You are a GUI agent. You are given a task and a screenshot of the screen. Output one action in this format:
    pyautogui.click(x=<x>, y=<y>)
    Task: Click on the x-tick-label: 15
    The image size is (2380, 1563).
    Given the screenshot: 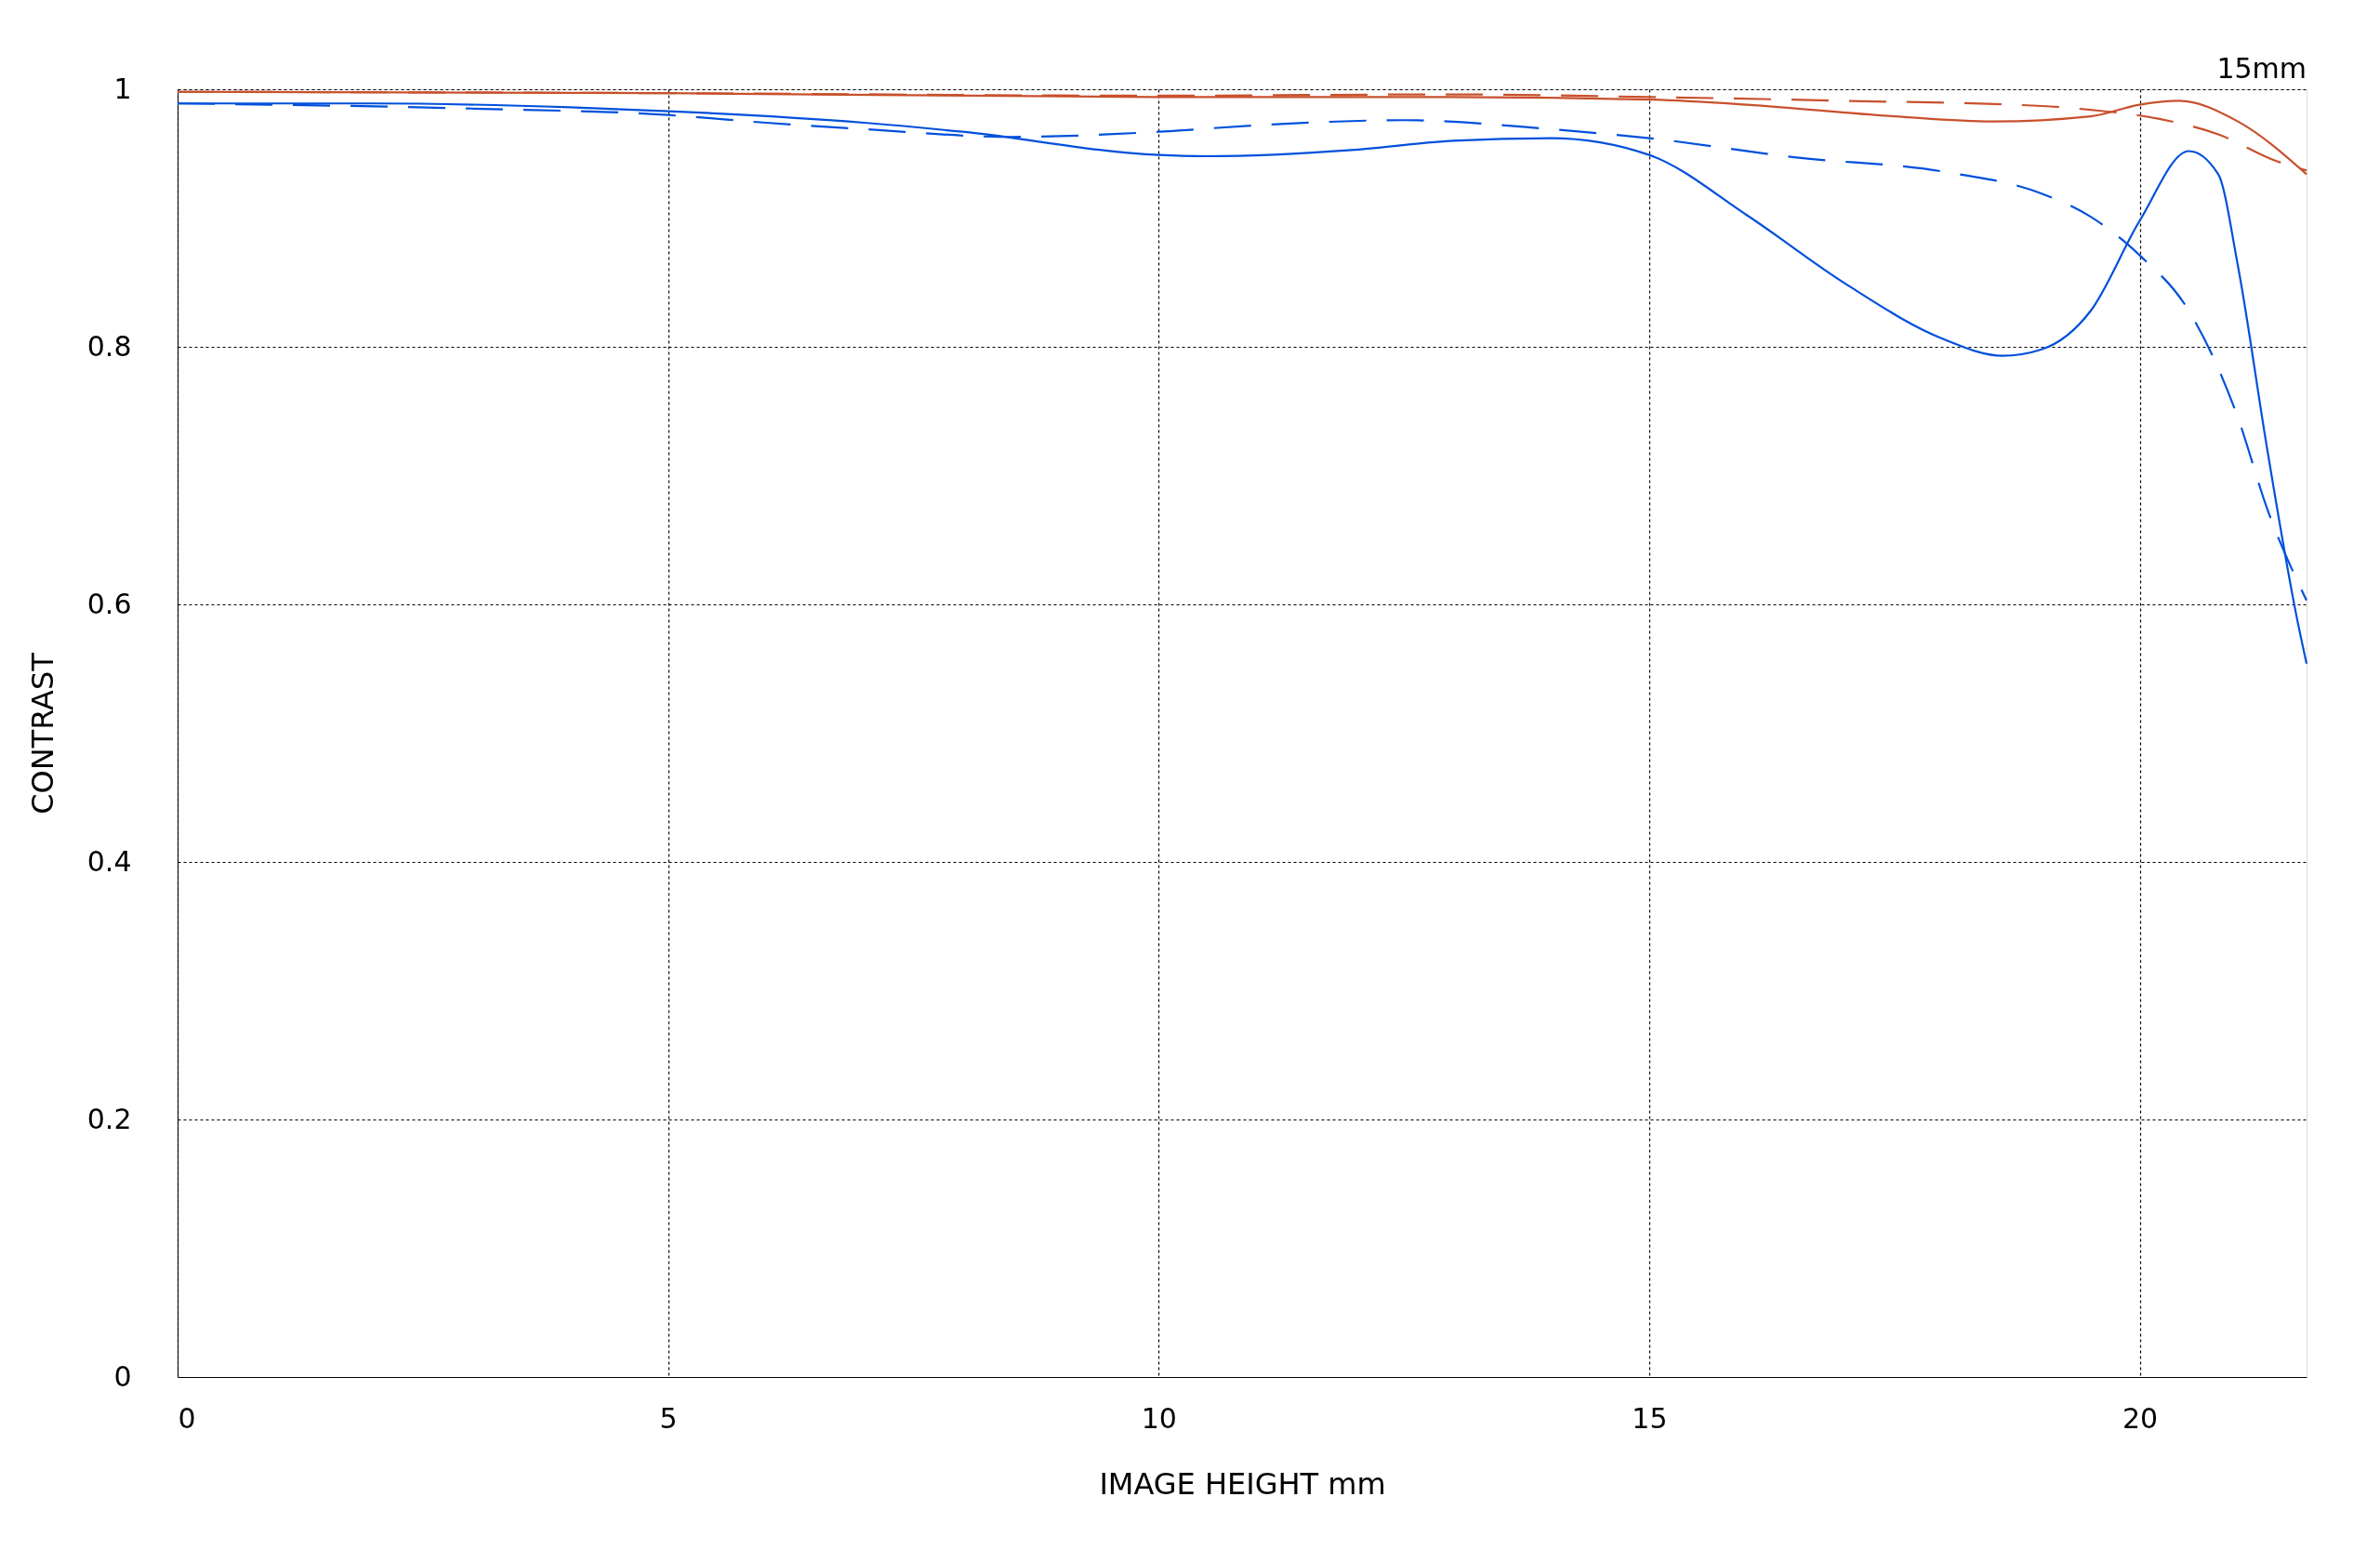 What is the action you would take?
    pyautogui.click(x=1650, y=1418)
    